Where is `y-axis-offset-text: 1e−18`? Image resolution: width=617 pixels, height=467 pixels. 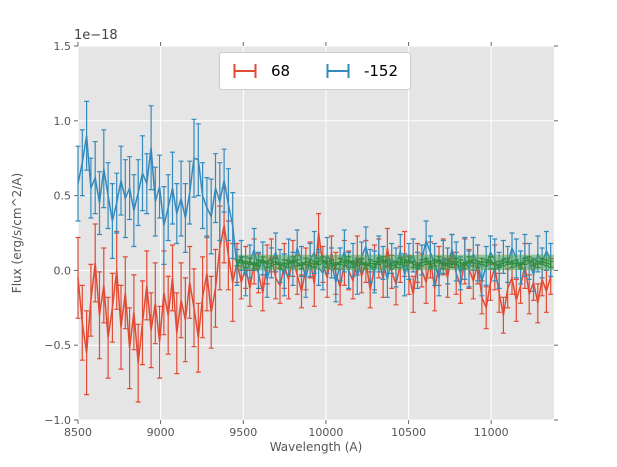 y-axis-offset-text: 1e−18 is located at coordinates (96, 35).